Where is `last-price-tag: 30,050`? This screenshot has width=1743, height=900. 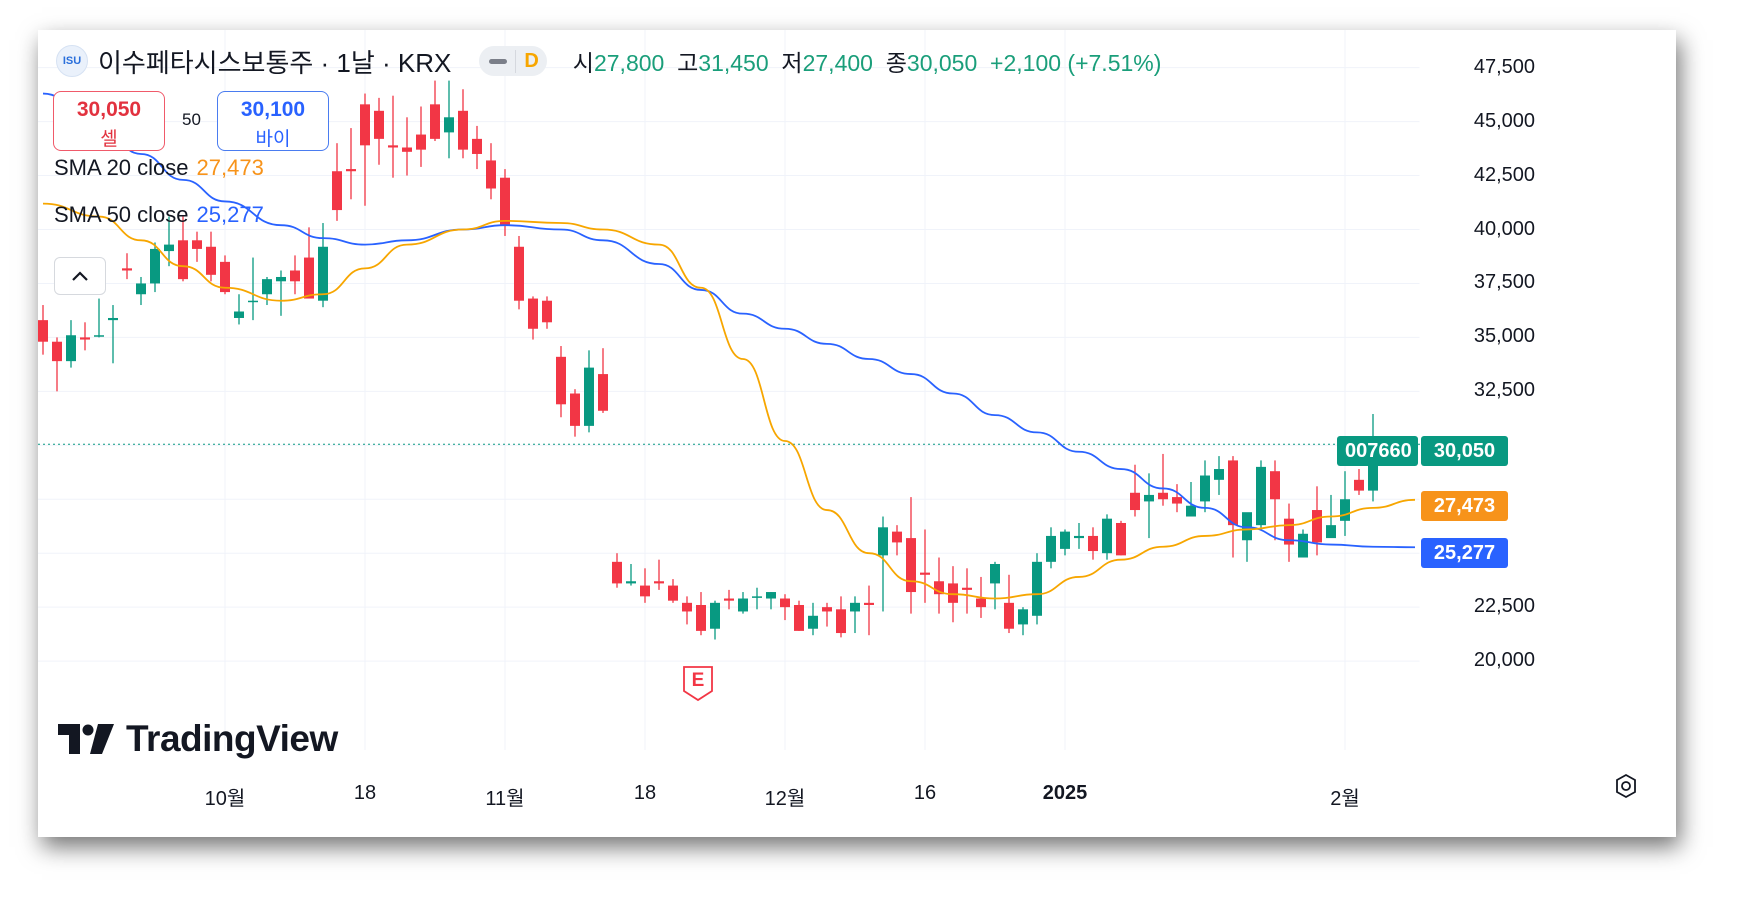 last-price-tag: 30,050 is located at coordinates (1464, 451).